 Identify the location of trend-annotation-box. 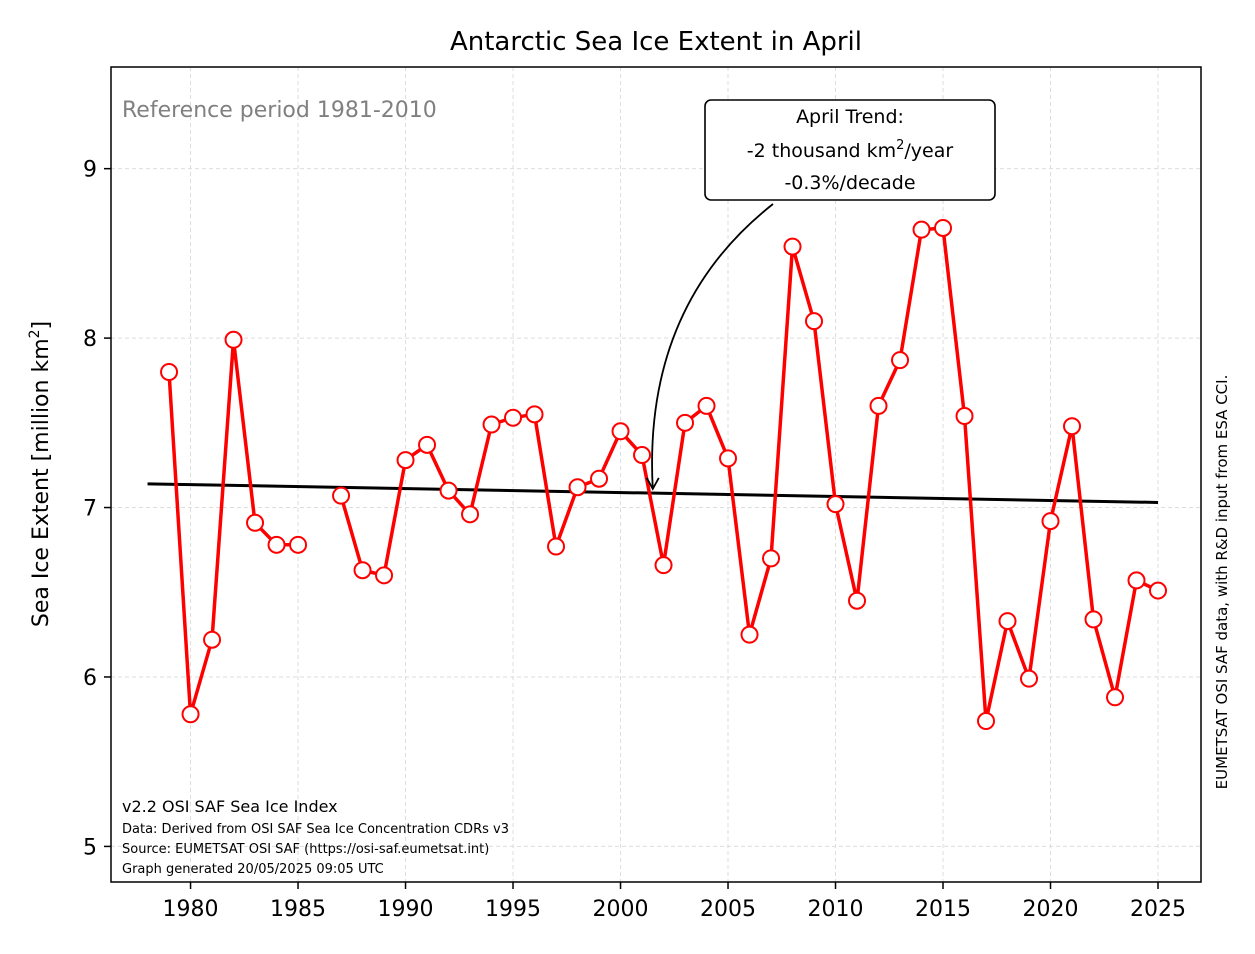
(850, 150).